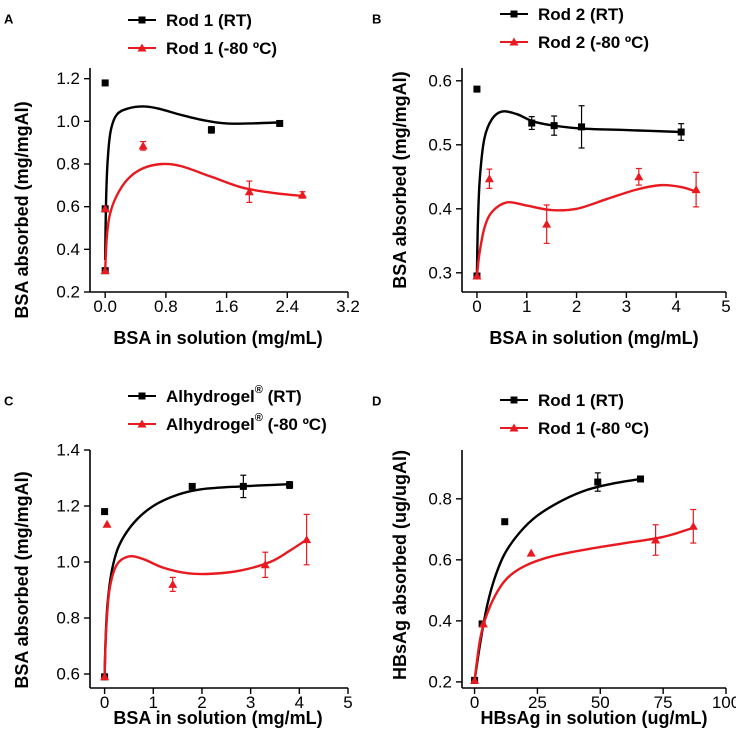  What do you see at coordinates (581, 14) in the screenshot?
I see `legend-label: Rod 2 (RT)` at bounding box center [581, 14].